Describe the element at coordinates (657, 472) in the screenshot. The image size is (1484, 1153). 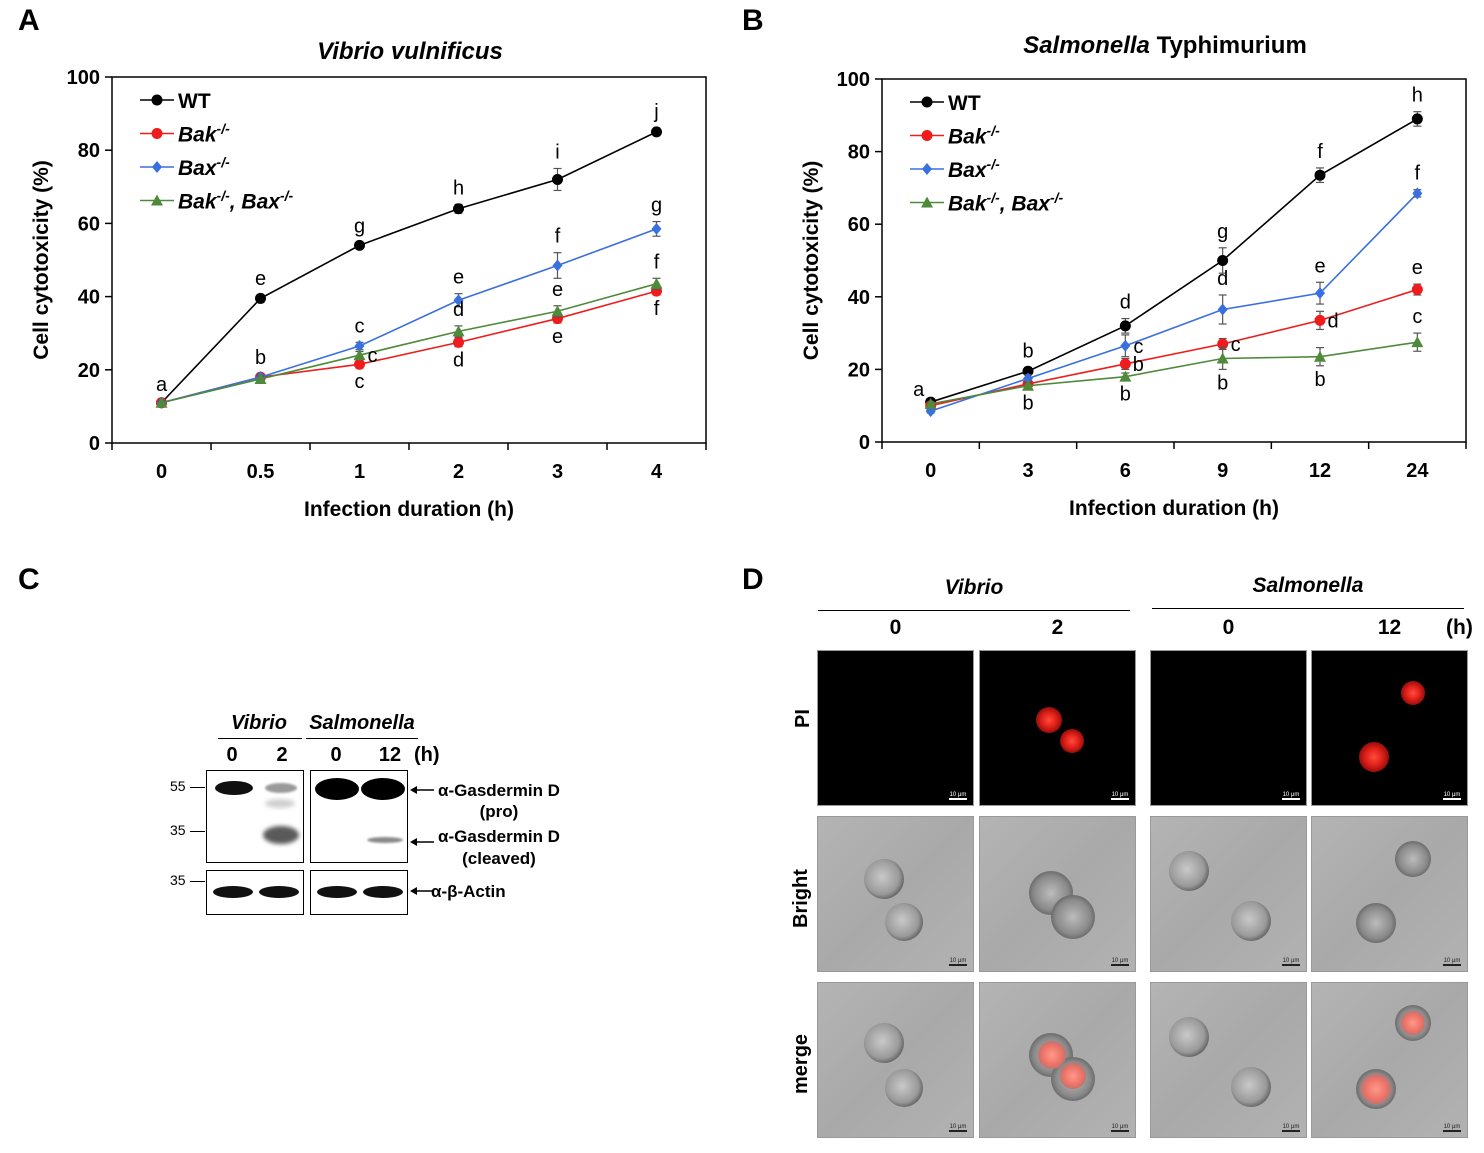
I see `chart-a-x-tick-label: 4` at that location.